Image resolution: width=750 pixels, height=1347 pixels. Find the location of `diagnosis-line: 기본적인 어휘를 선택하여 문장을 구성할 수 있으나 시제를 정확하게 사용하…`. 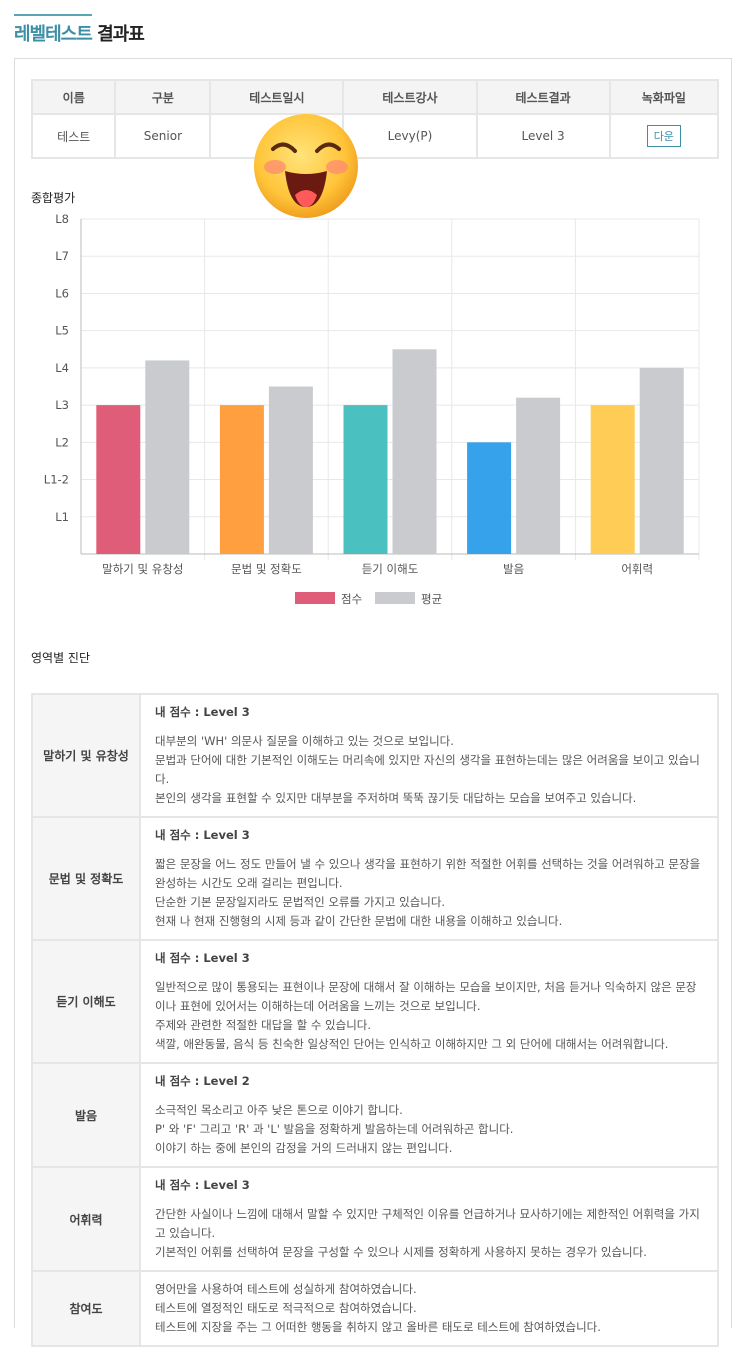

diagnosis-line: 기본적인 어휘를 선택하여 문장을 구성할 수 있으나 시제를 정확하게 사용하… is located at coordinates (401, 1252).